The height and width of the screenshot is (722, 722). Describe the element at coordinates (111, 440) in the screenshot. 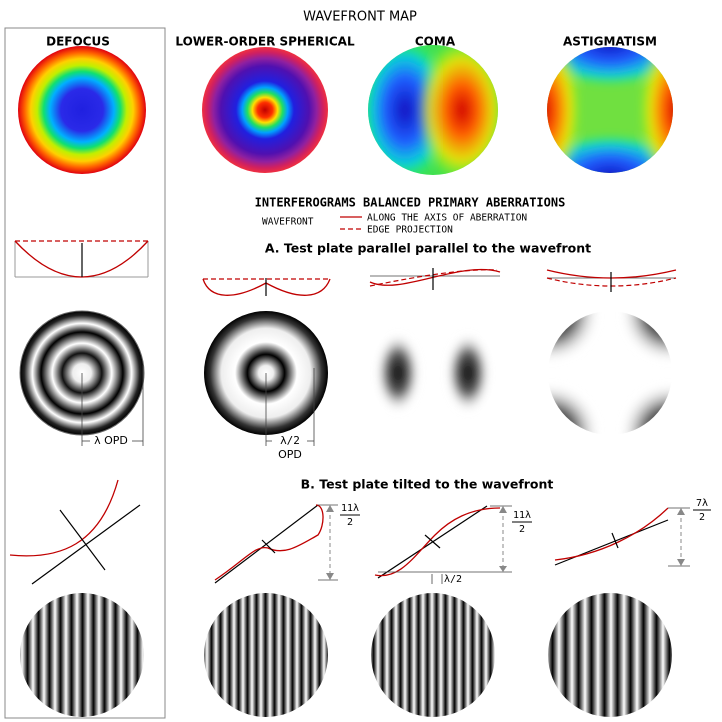

I see `opd-label: λ OPD` at that location.